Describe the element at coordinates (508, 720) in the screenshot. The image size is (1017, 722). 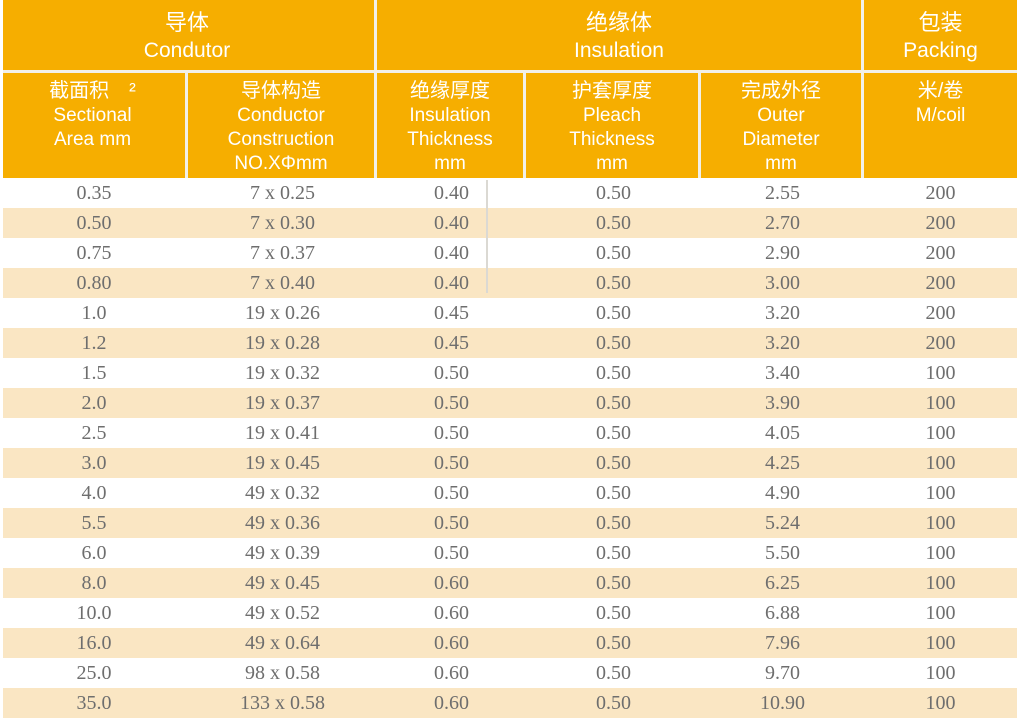
I see `bottom-edge-margin` at that location.